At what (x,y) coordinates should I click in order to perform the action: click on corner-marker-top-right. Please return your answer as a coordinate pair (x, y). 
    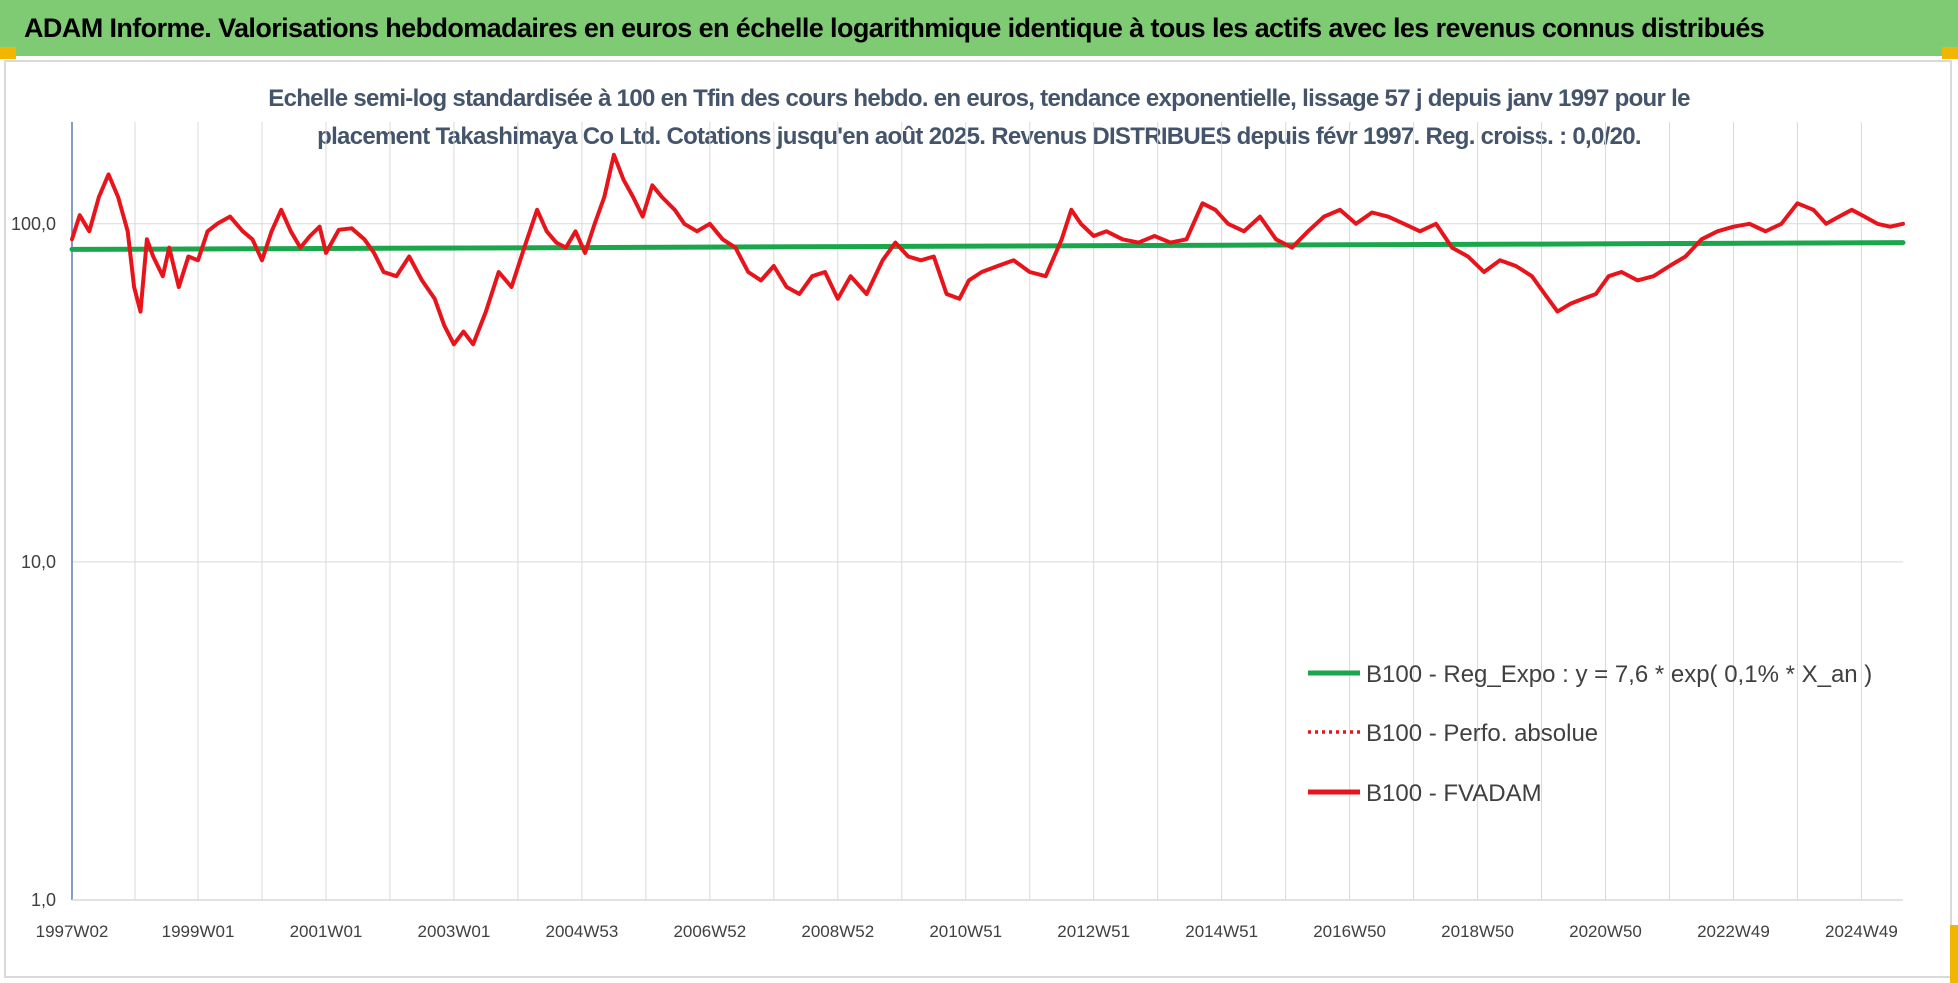
    Looking at the image, I should click on (1950, 53).